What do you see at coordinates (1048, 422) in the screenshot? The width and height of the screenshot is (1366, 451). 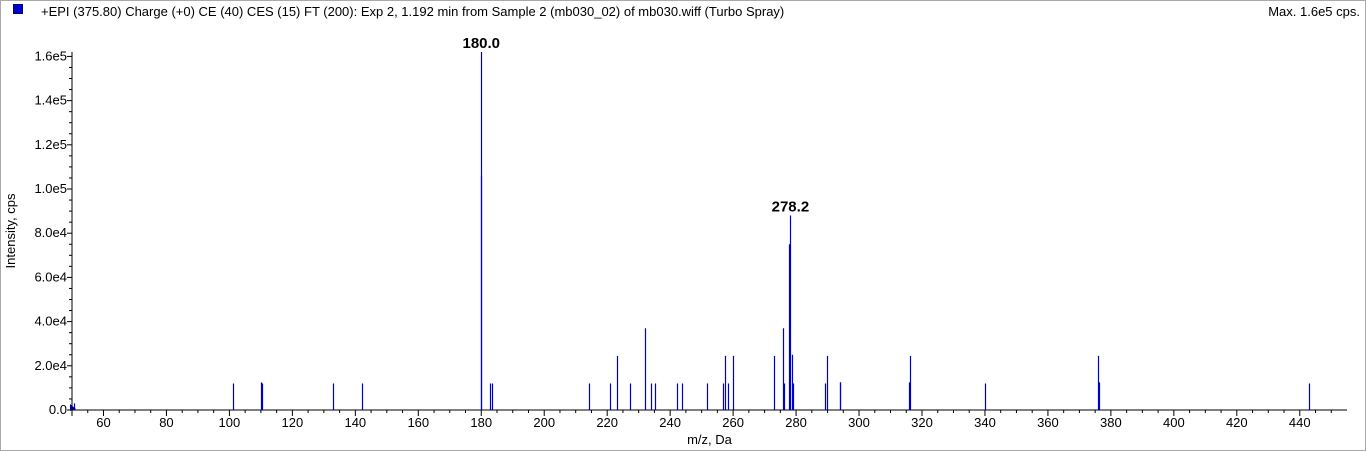 I see `x-tick-label: 360` at bounding box center [1048, 422].